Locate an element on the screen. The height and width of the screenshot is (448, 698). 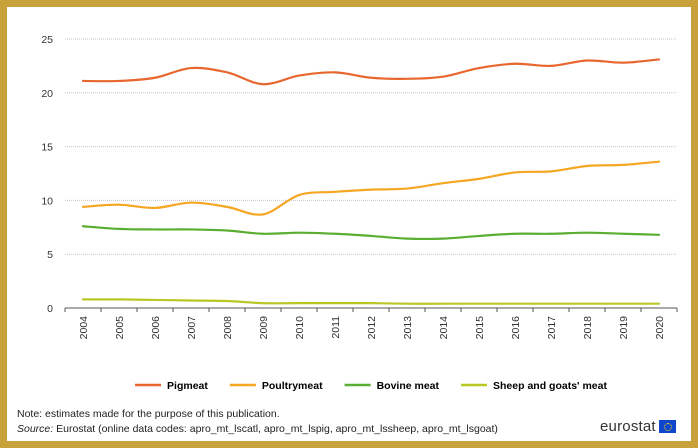
x-tick-label: 2014 is located at coordinates (444, 328).